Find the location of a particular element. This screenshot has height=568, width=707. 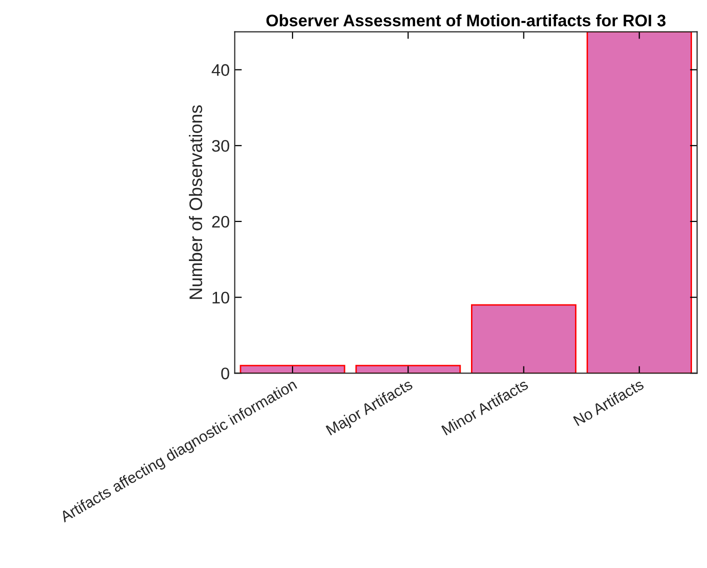

y-axis-title: Number of Observations is located at coordinates (195, 202).